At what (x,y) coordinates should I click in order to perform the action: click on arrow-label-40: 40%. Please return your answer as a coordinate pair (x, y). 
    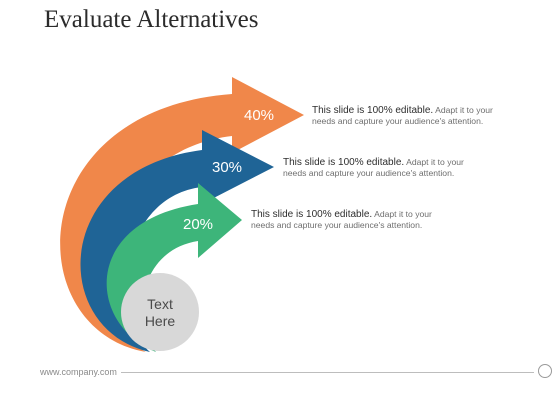
    Looking at the image, I should click on (259, 115).